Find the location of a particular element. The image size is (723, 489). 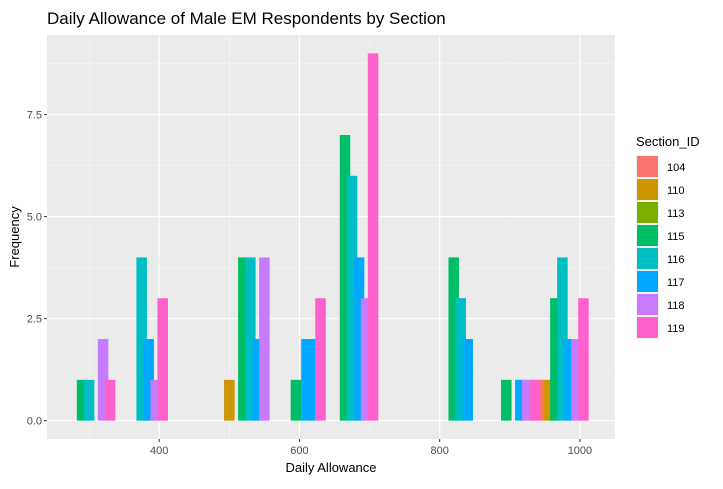

legend-label-118: 118 is located at coordinates (676, 306).